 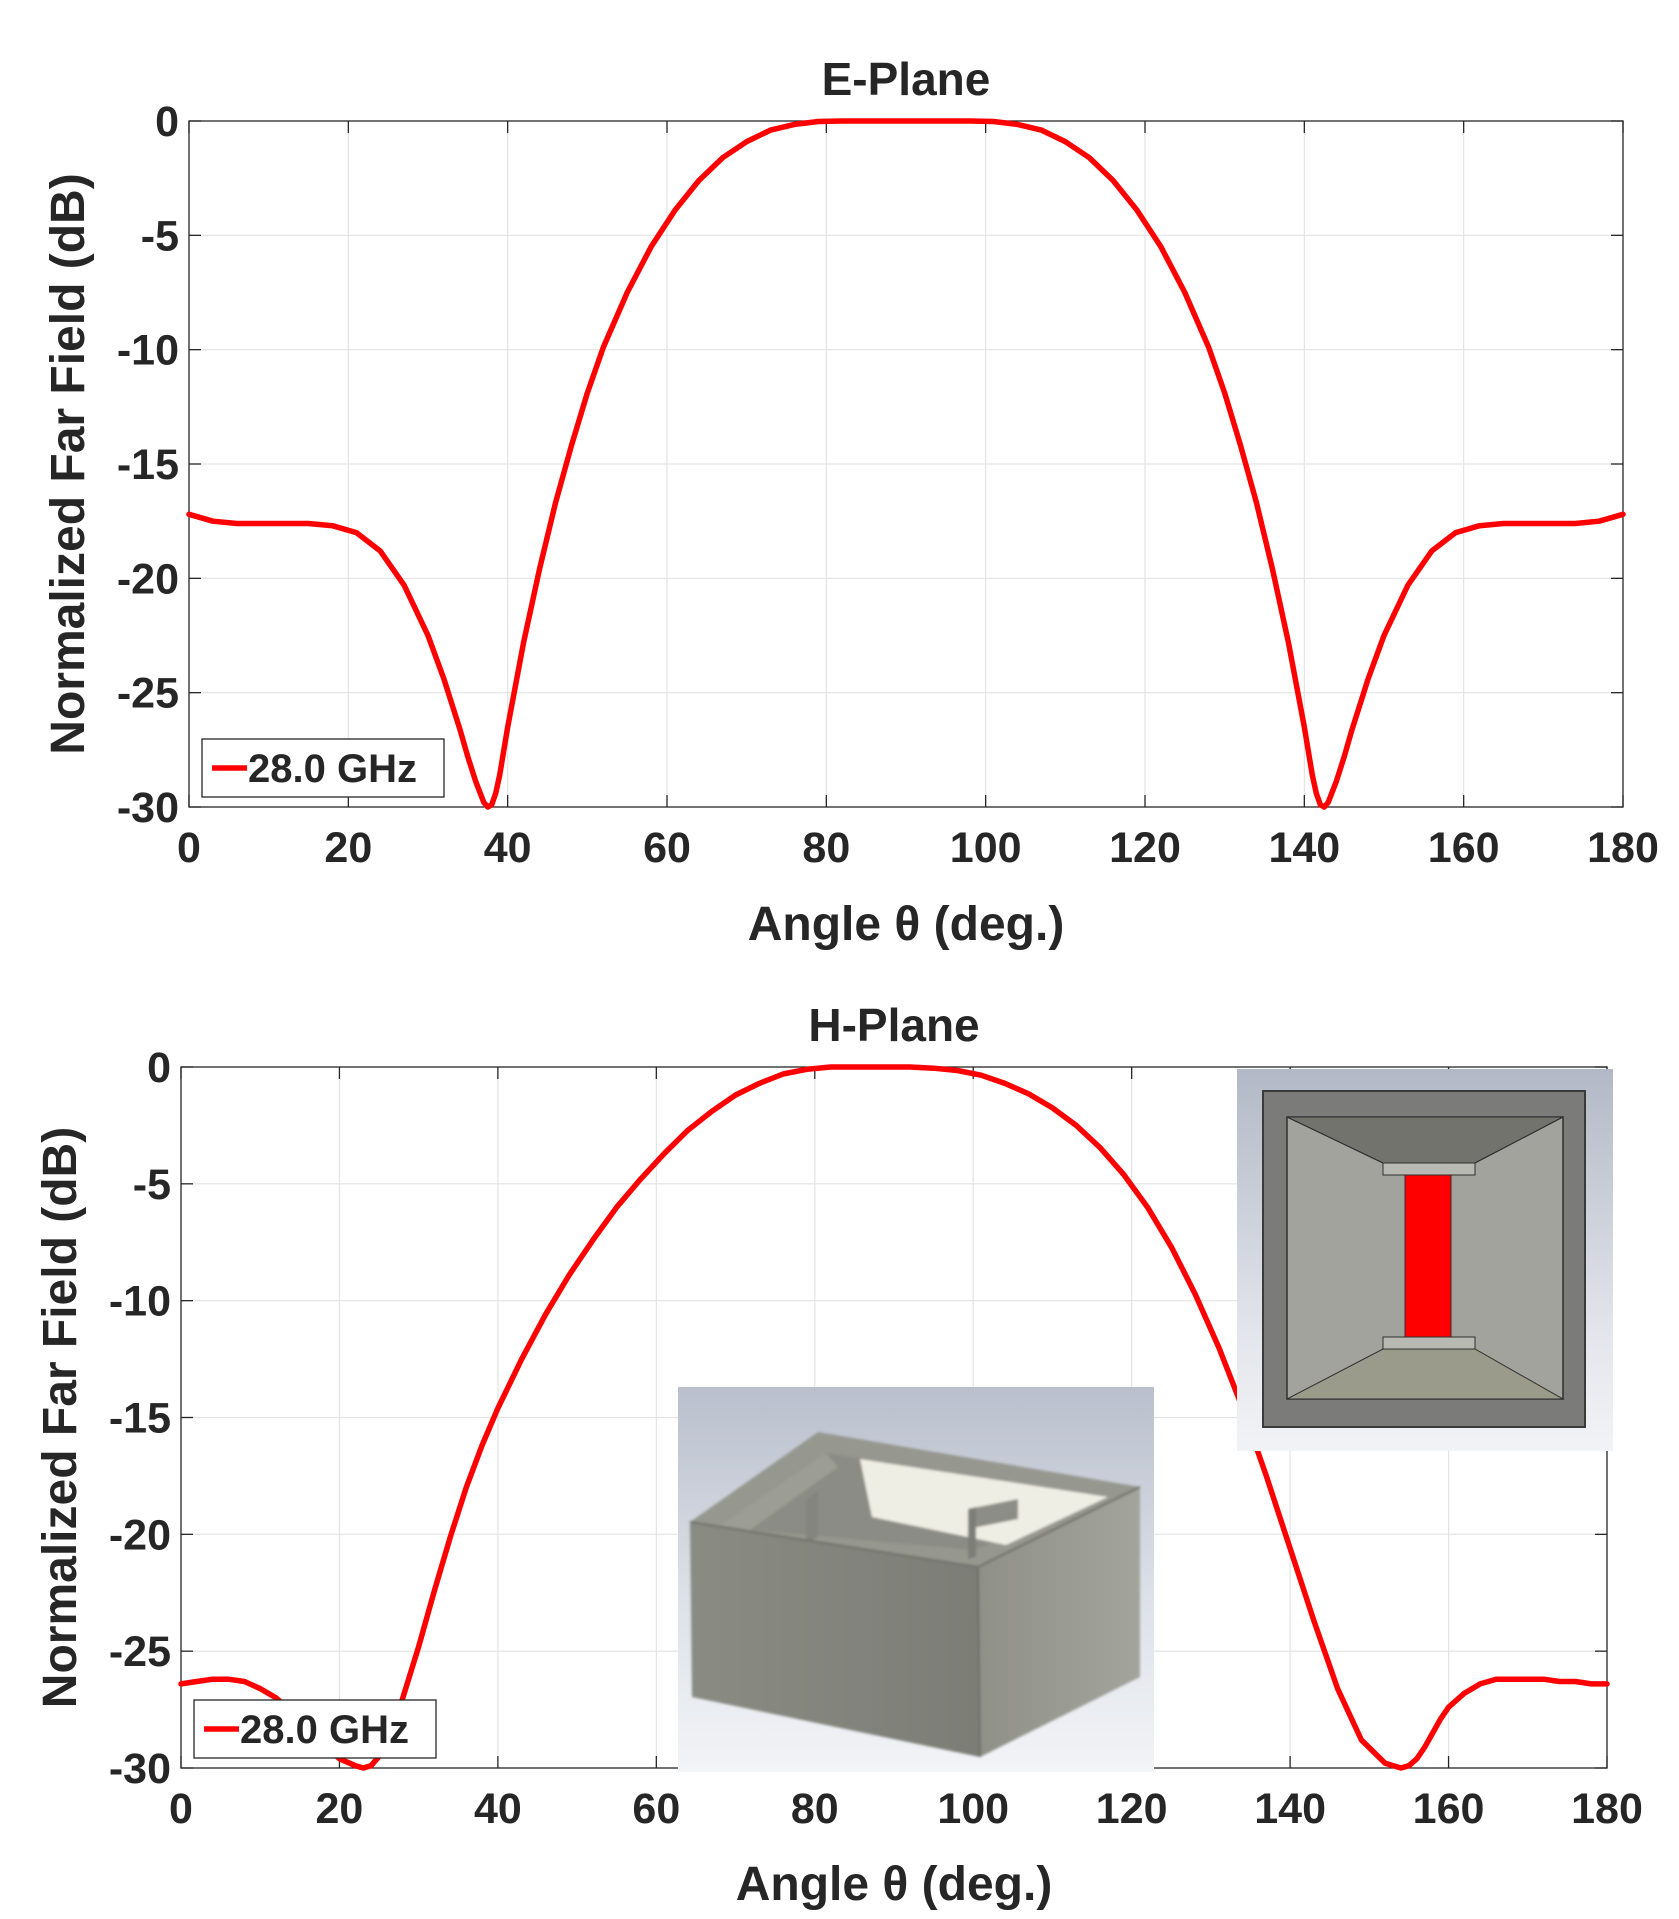 I want to click on chart-title: E-Plane, so click(x=906, y=79).